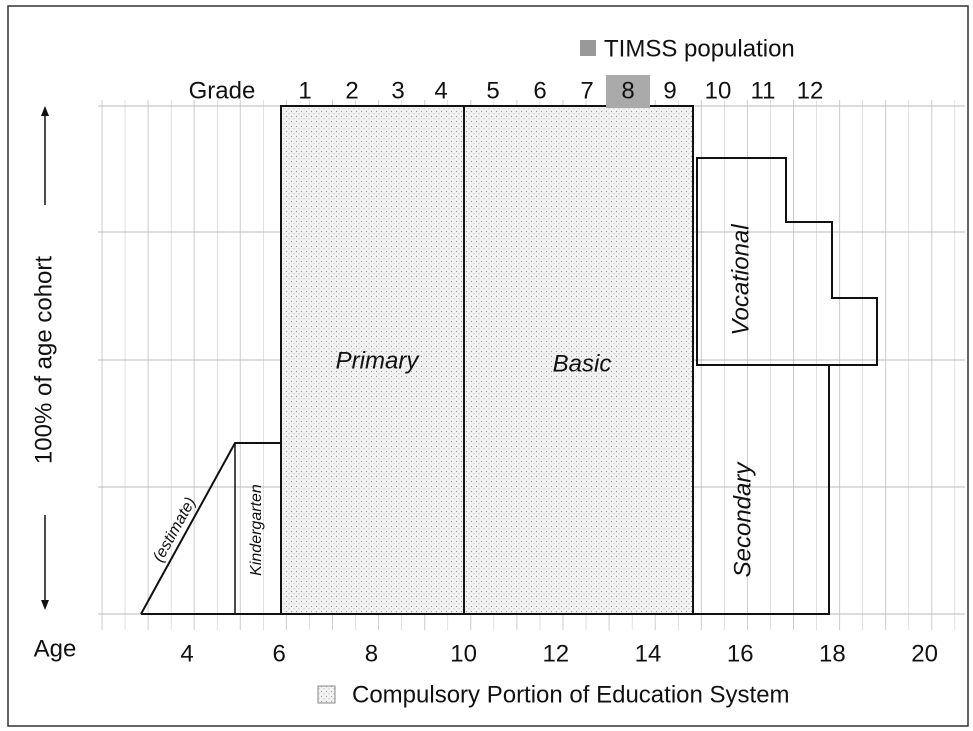  I want to click on age-tick-label: 16, so click(740, 653).